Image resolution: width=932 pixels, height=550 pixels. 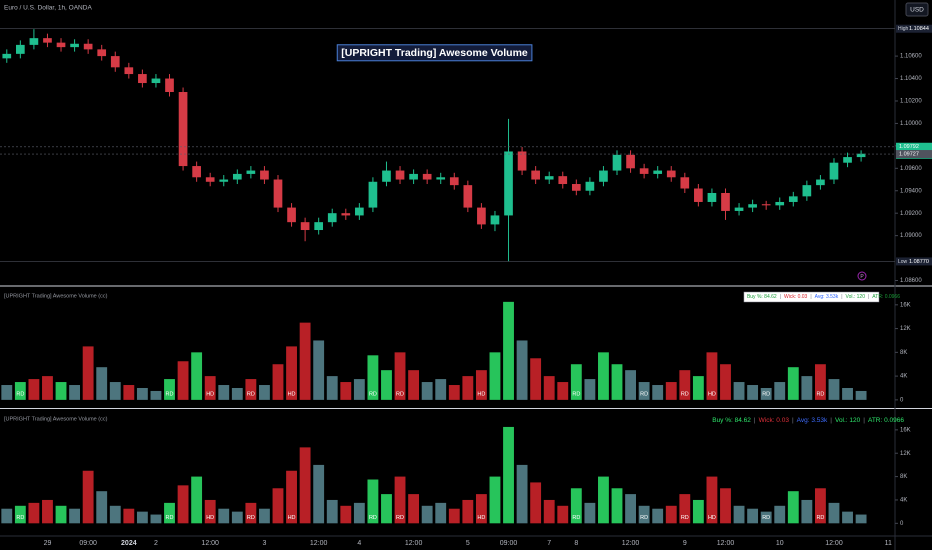 I want to click on stats-item: Wick: 0.03, so click(x=796, y=297).